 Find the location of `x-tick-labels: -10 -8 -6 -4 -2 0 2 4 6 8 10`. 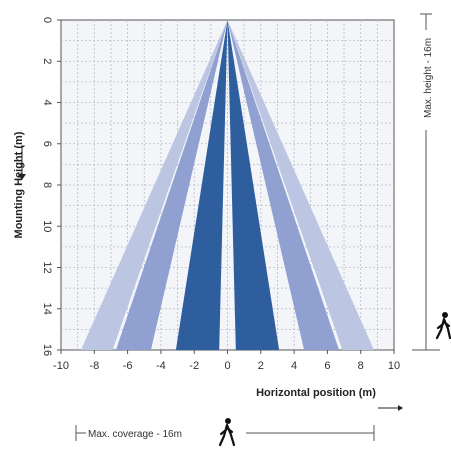

x-tick-labels: -10 -8 -6 -4 -2 0 2 4 6 8 10 is located at coordinates (226, 361).